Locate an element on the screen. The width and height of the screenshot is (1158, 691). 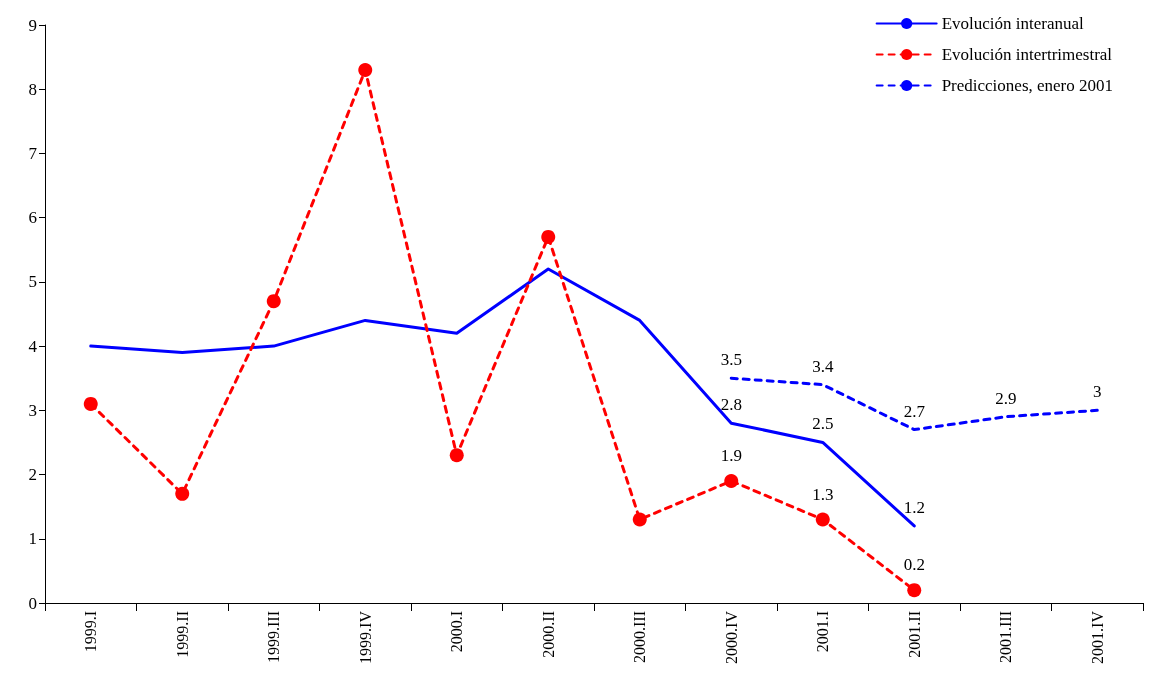
data-label: 1.9 is located at coordinates (731, 455).